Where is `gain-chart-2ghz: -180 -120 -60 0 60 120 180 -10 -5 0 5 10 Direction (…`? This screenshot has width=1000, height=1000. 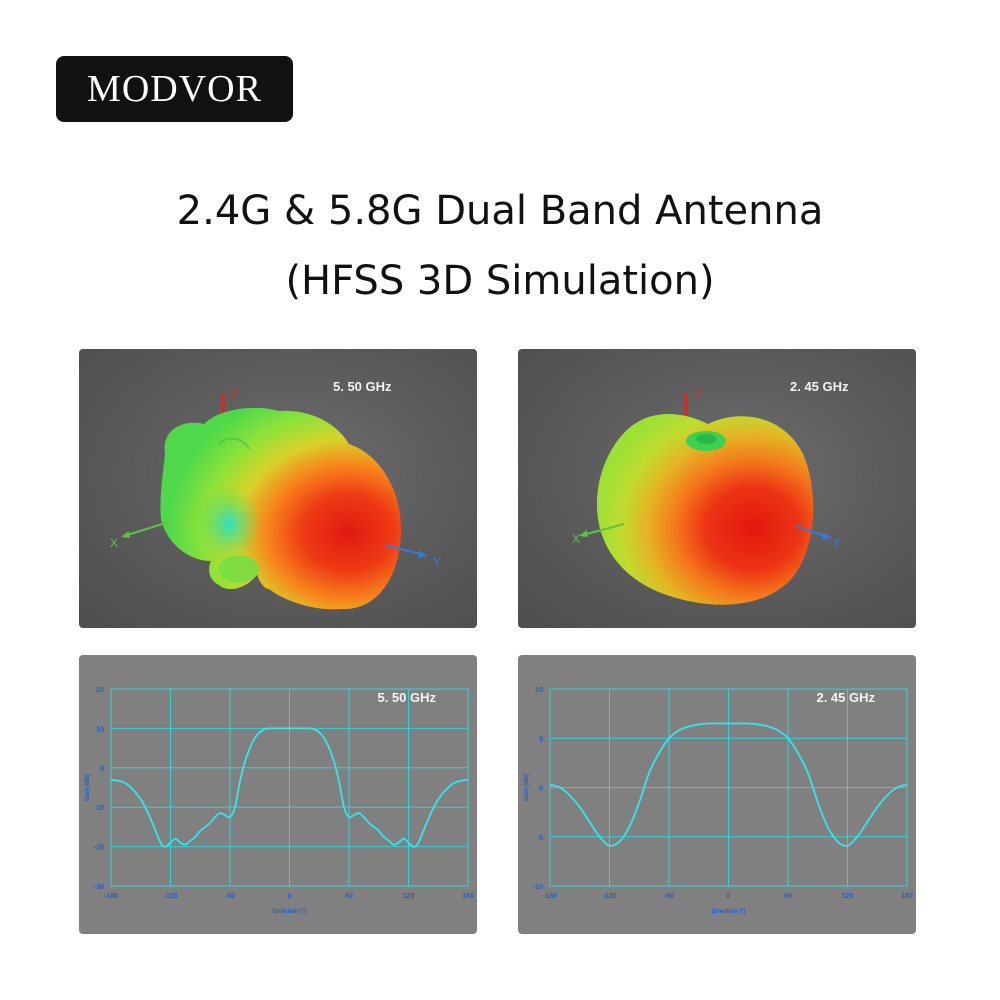
gain-chart-2ghz: -180 -120 -60 0 60 120 180 -10 -5 0 5 10 Direction (… is located at coordinates (718, 801).